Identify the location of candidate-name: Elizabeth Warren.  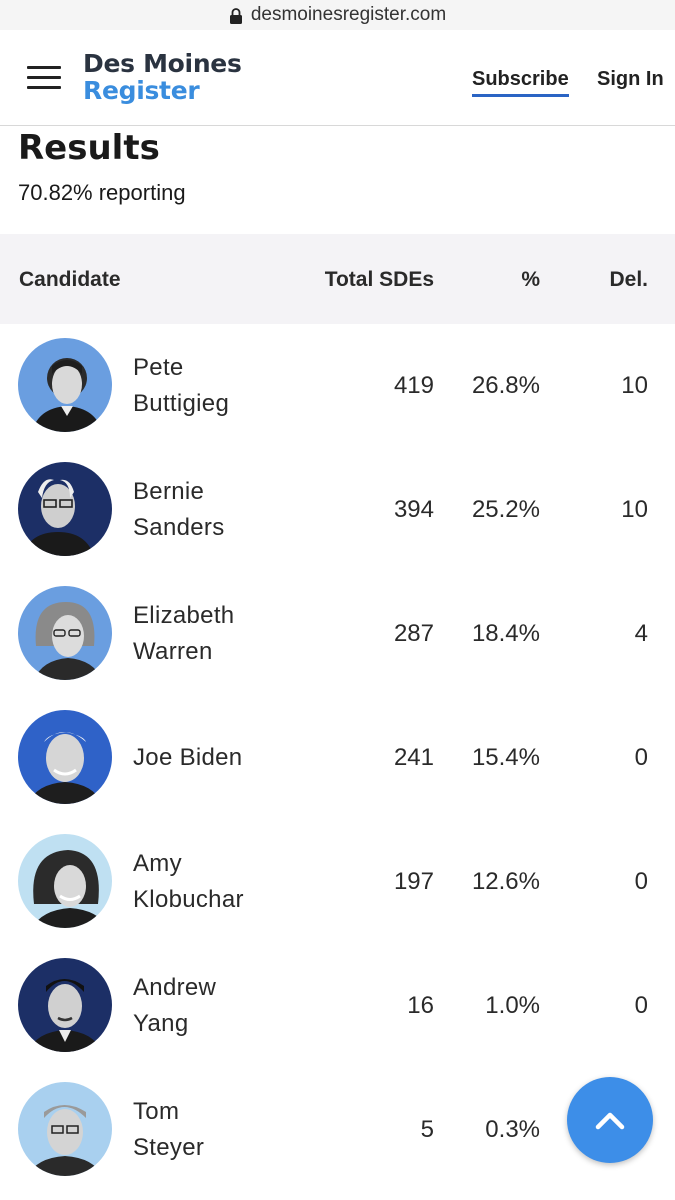
(183, 634).